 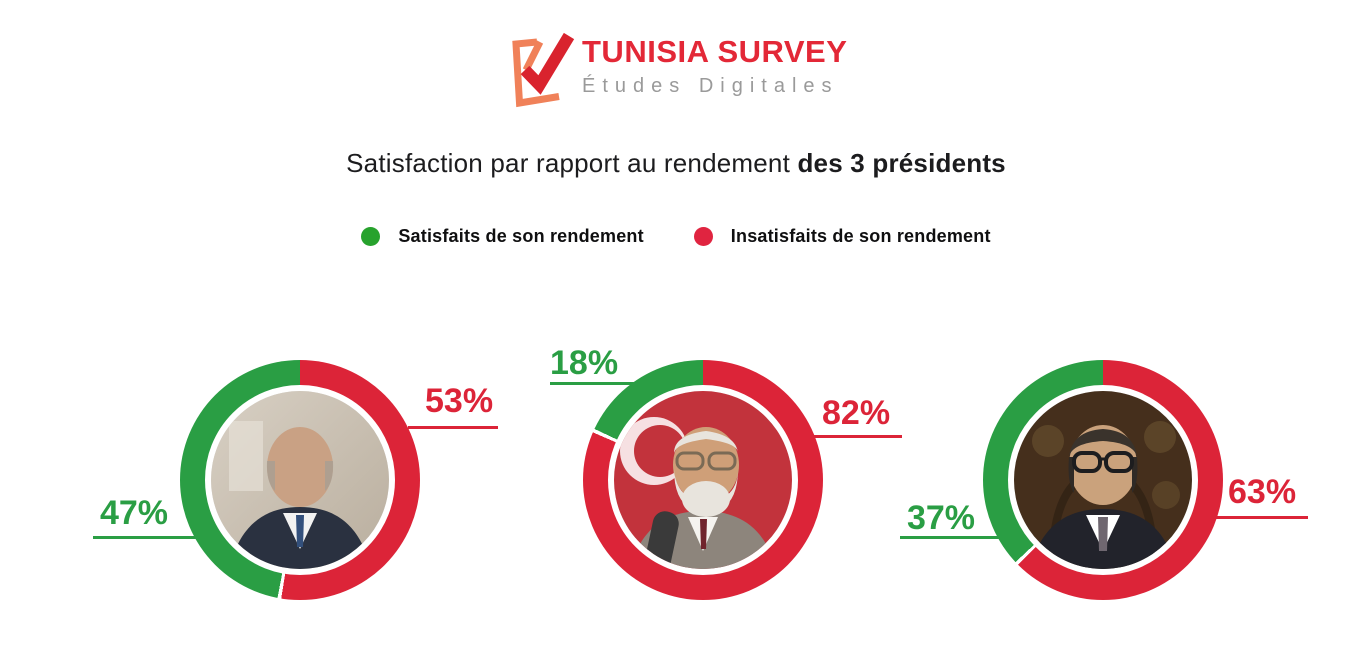 What do you see at coordinates (703, 236) in the screenshot?
I see `unsatisfied-dot-icon` at bounding box center [703, 236].